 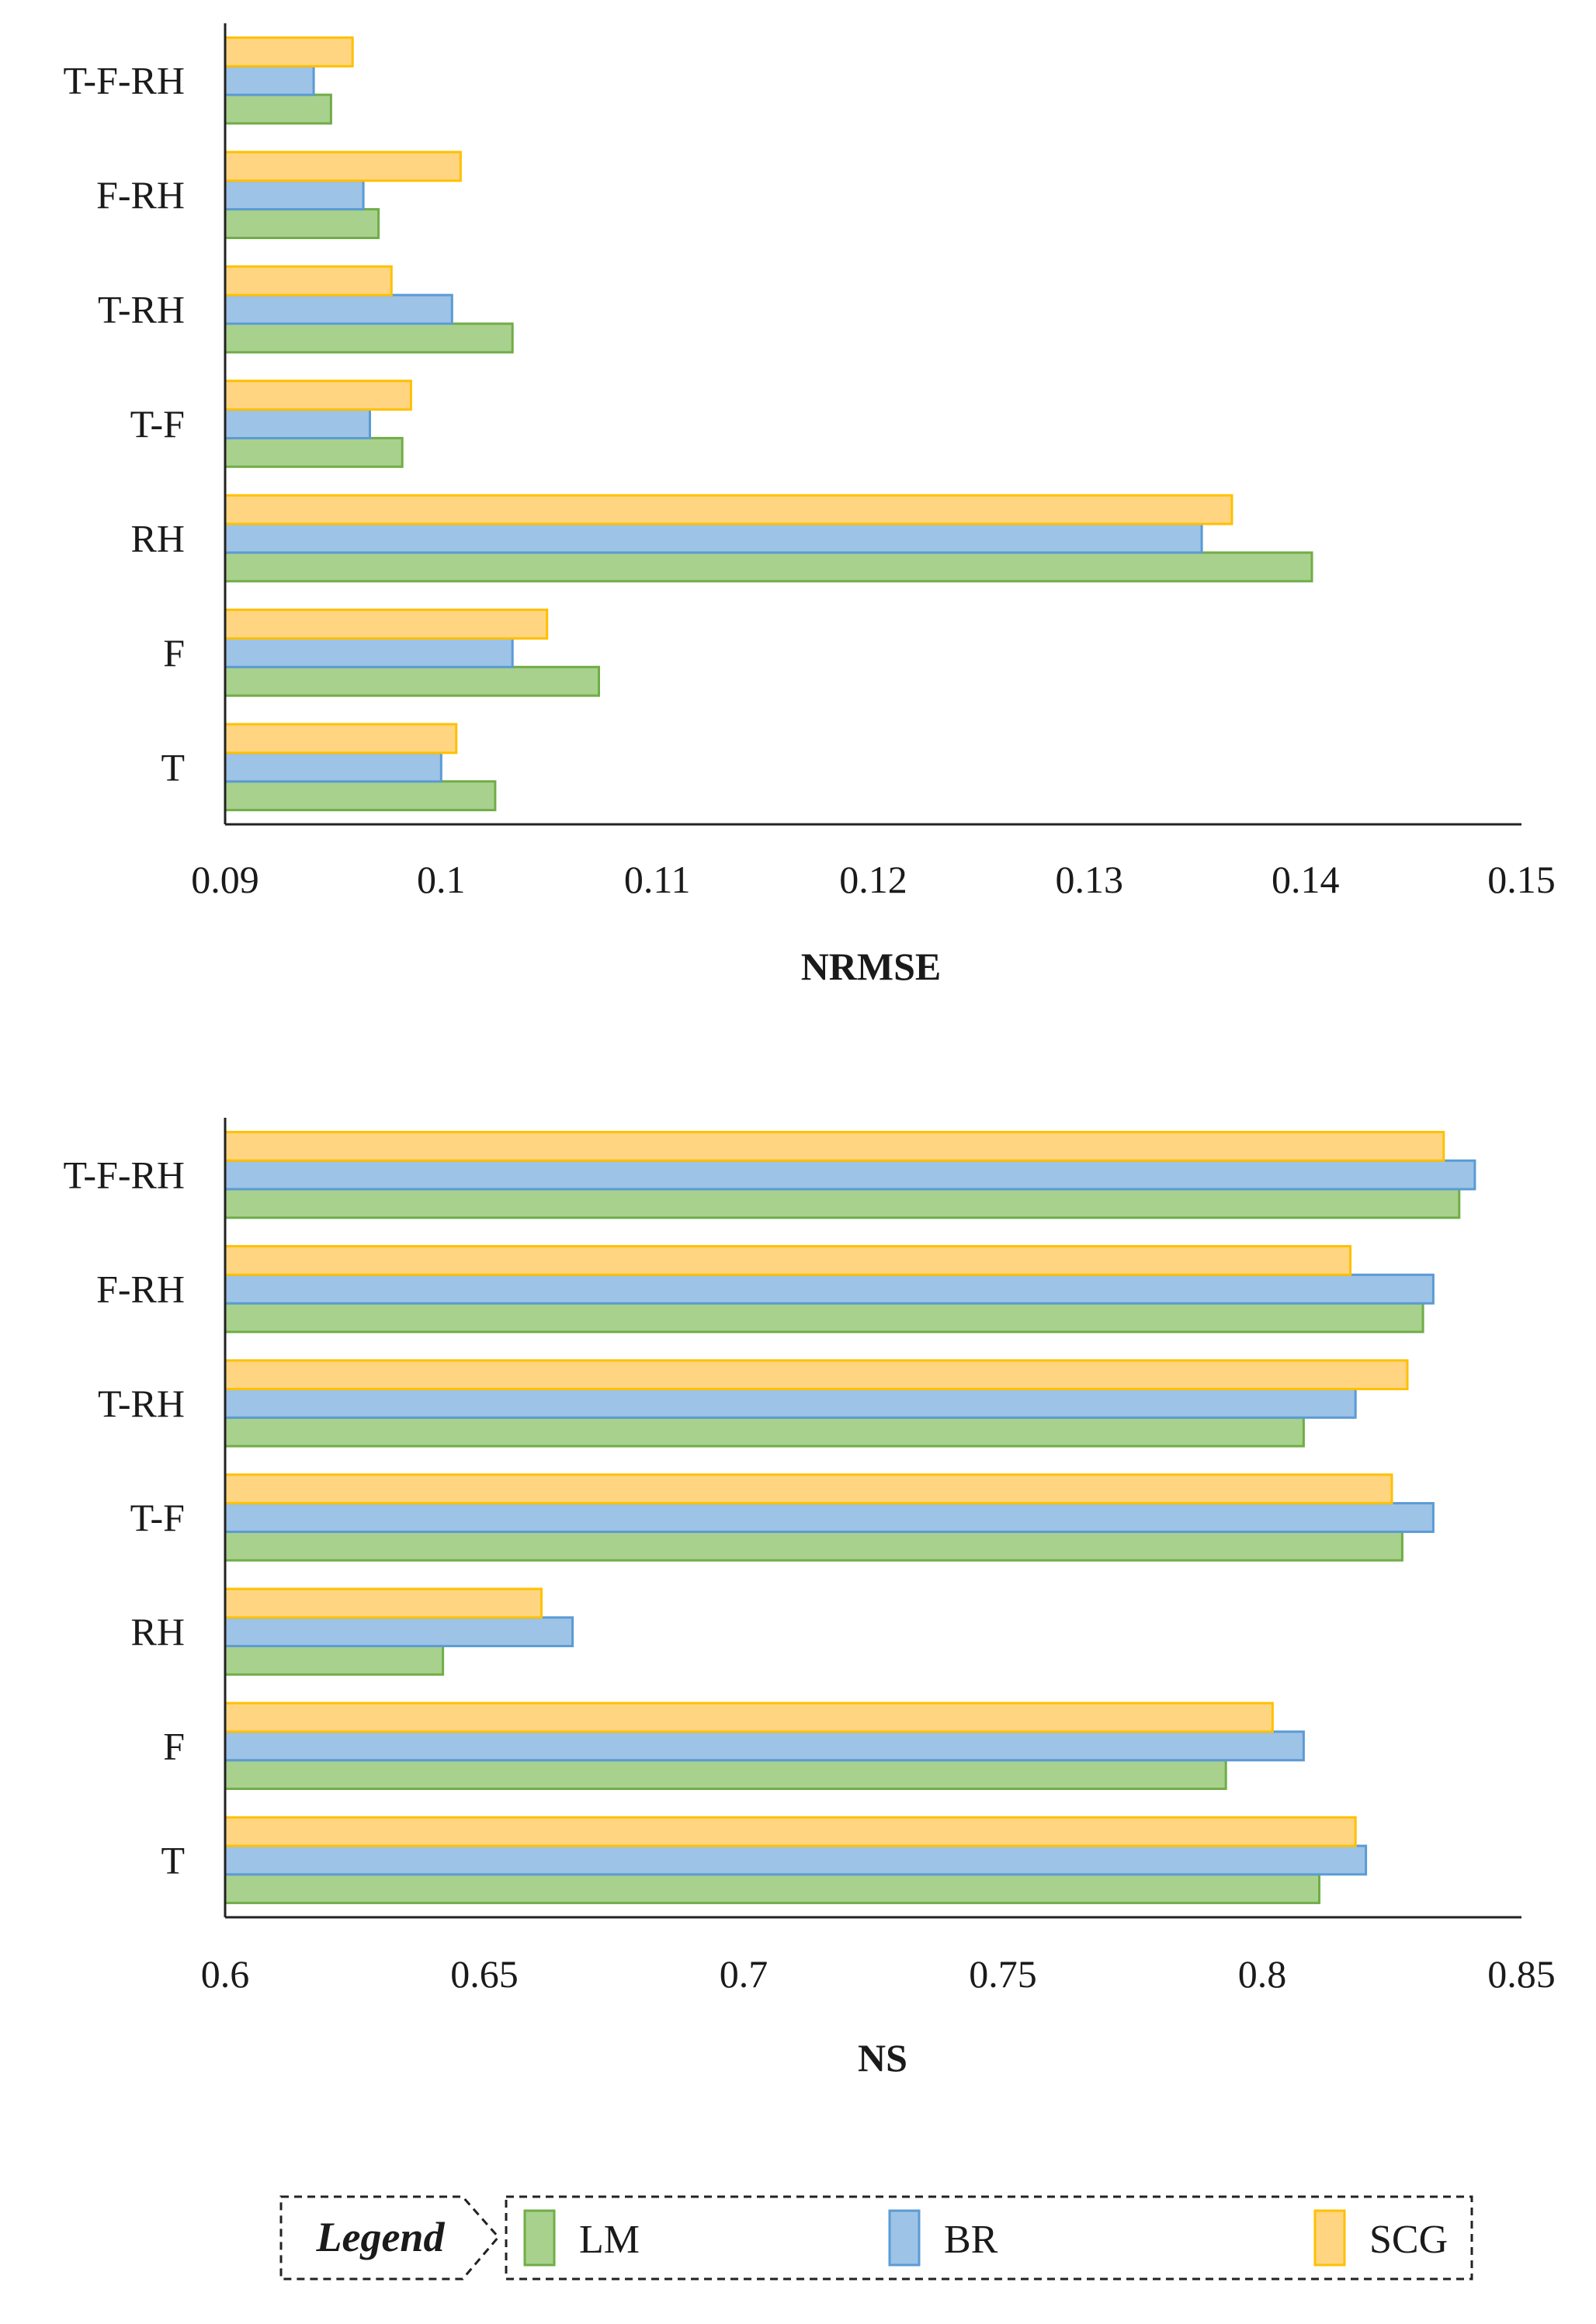 I want to click on ns-bar-scg-t-f-rh, so click(x=834, y=1146).